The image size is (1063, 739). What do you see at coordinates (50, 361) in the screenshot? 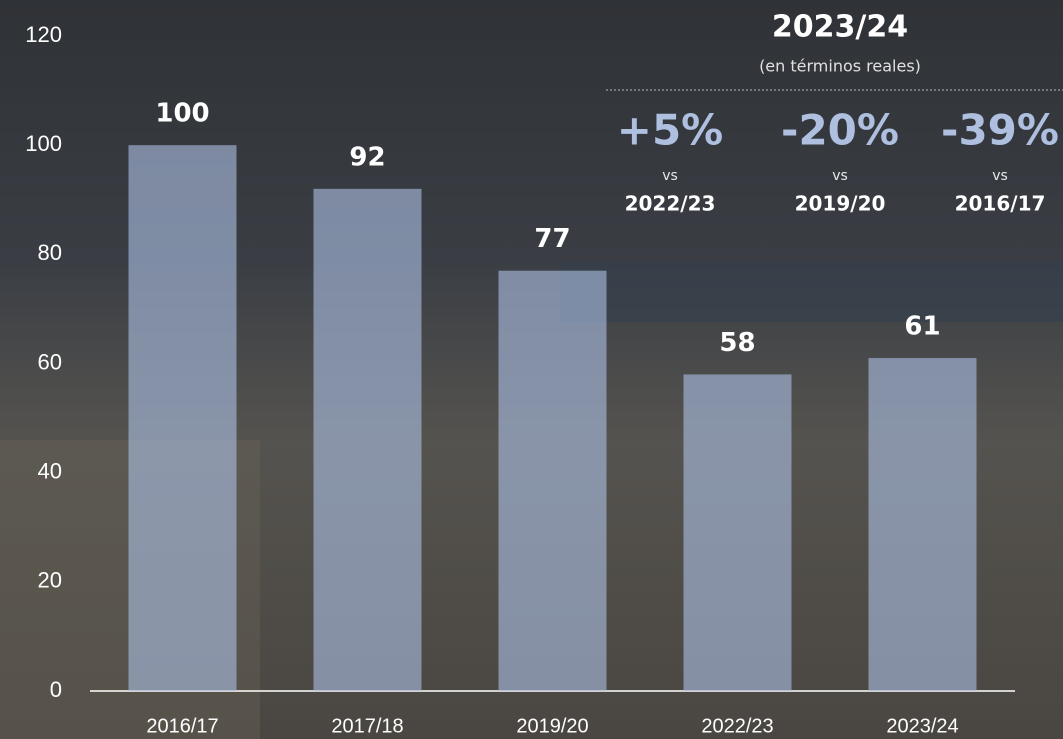
I see `y-tick-label: 60` at bounding box center [50, 361].